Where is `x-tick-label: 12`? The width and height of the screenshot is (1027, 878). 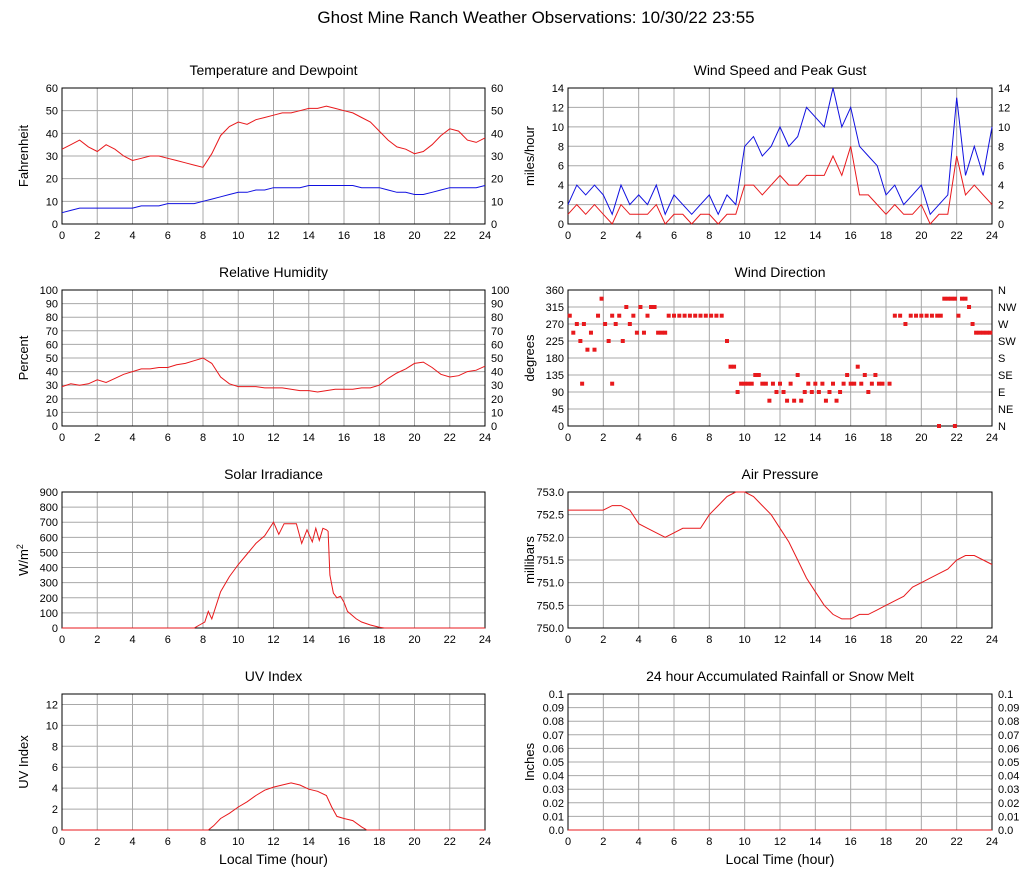
x-tick-label: 12 is located at coordinates (273, 640).